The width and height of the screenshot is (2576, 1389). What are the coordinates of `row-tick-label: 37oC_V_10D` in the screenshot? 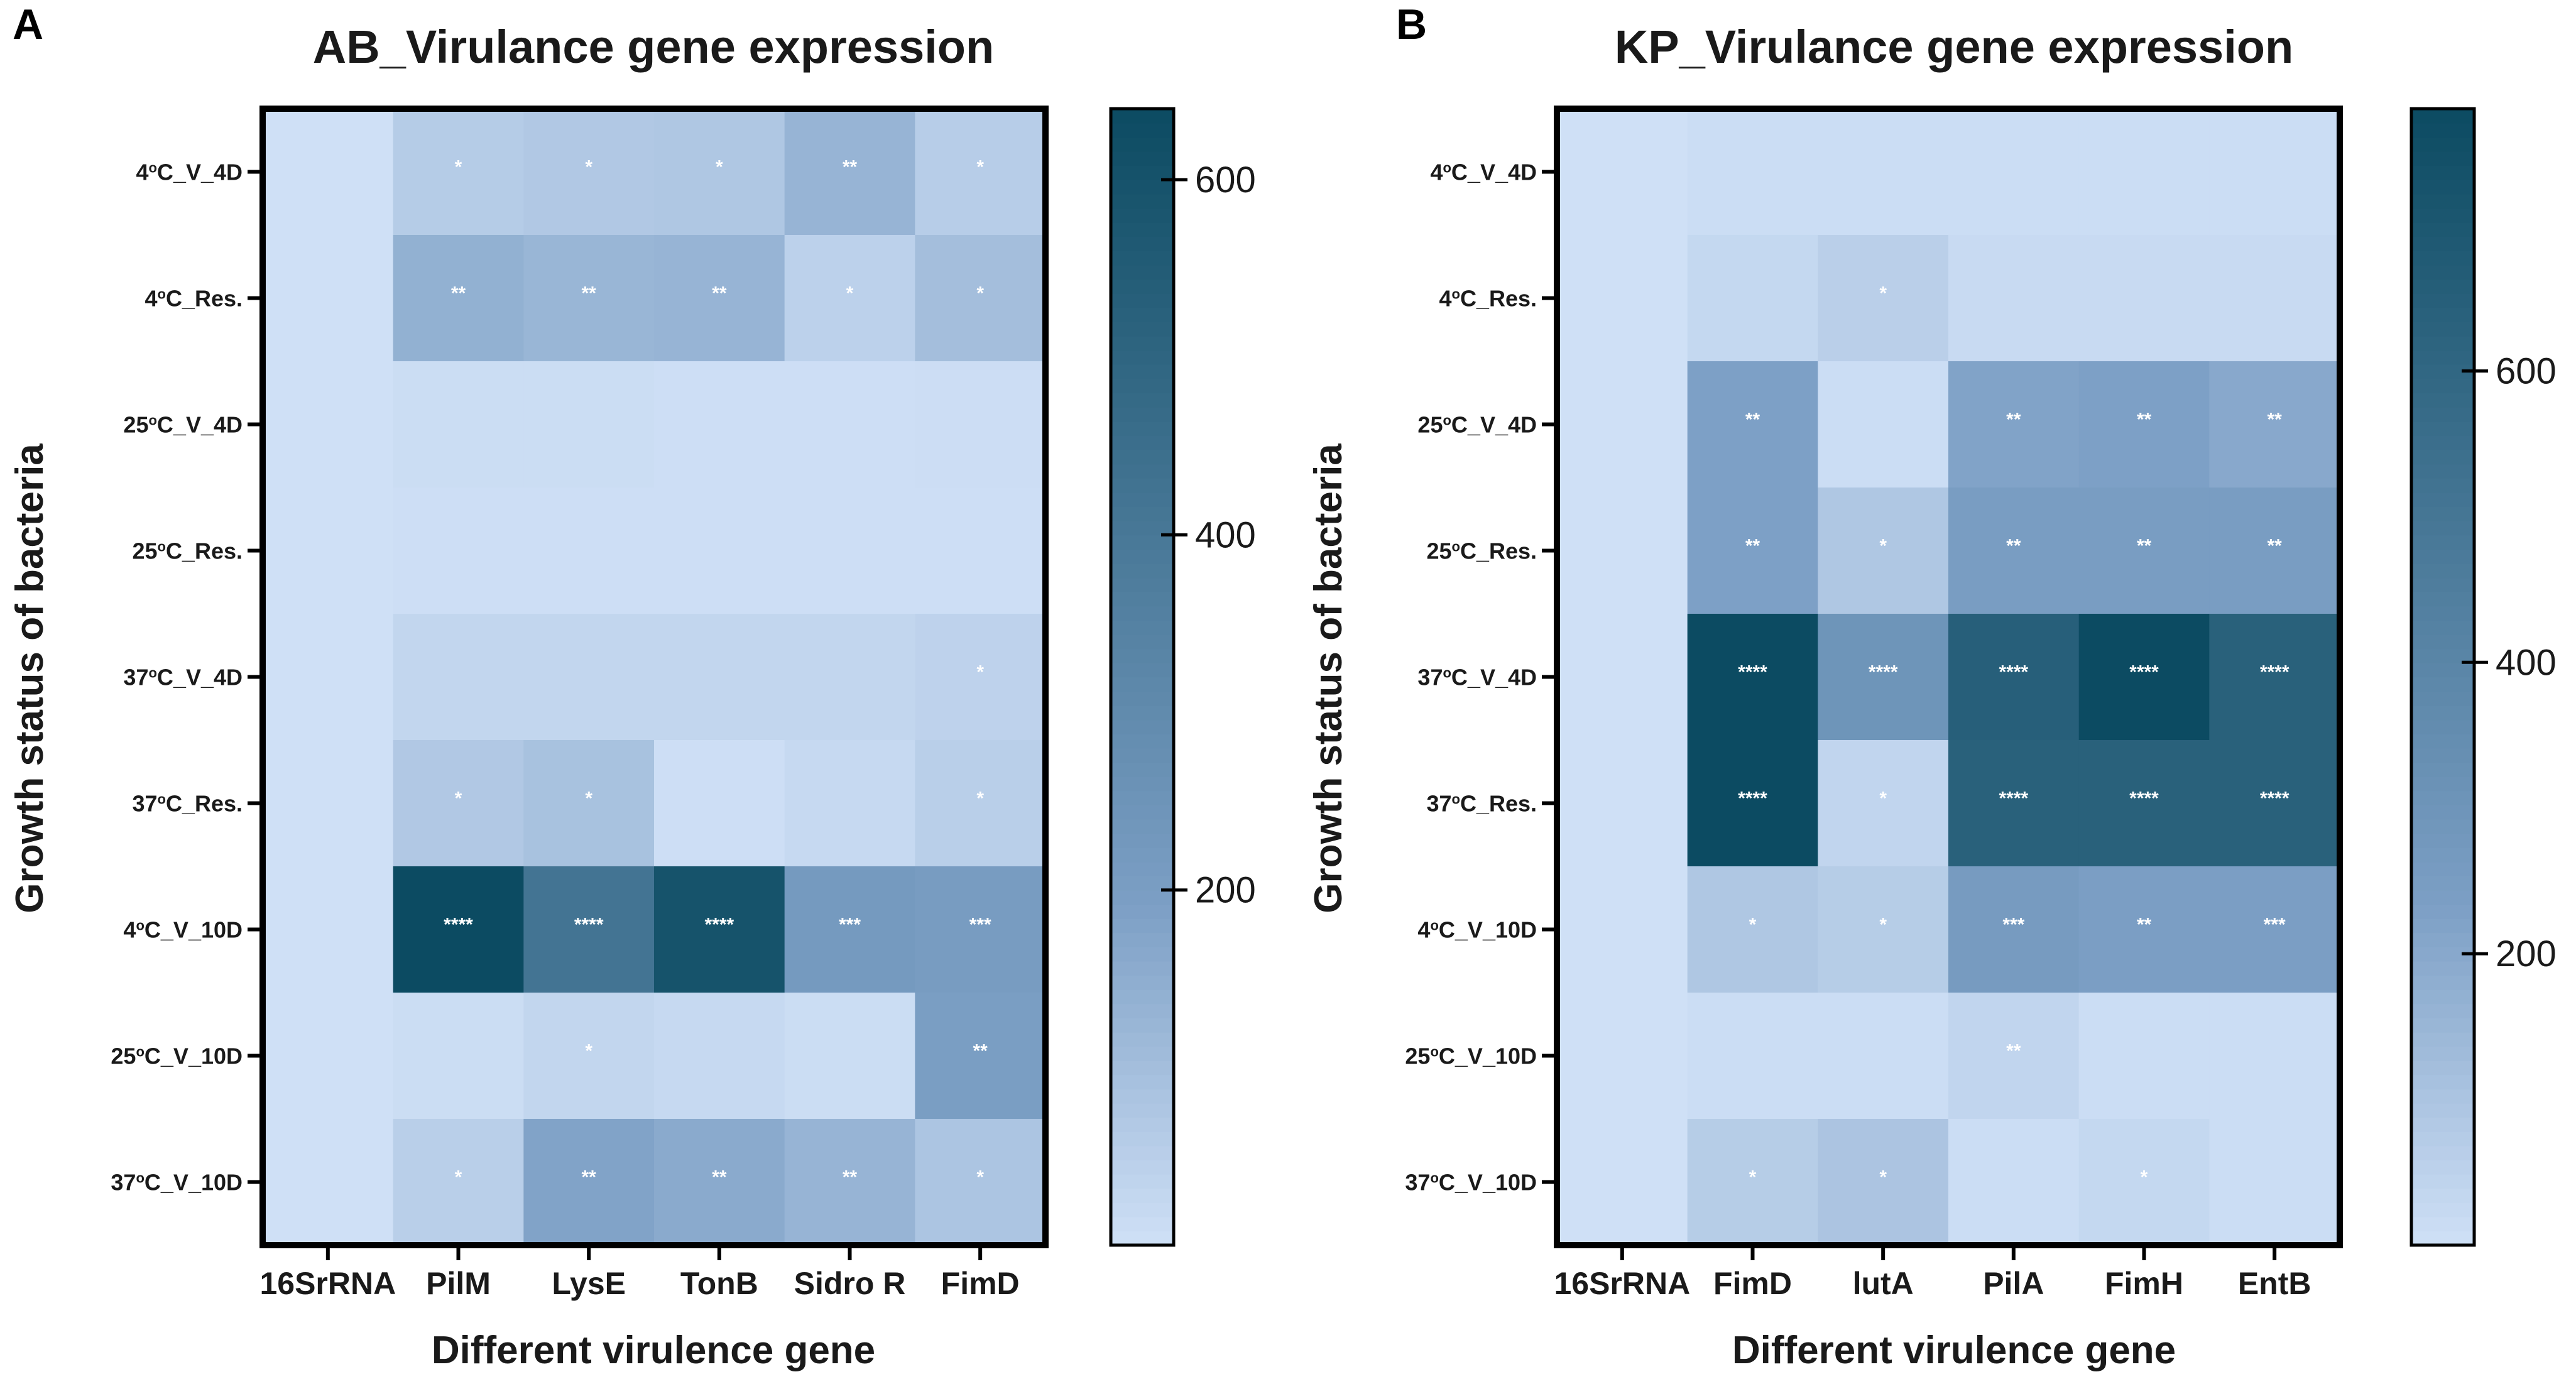 It's located at (1471, 1183).